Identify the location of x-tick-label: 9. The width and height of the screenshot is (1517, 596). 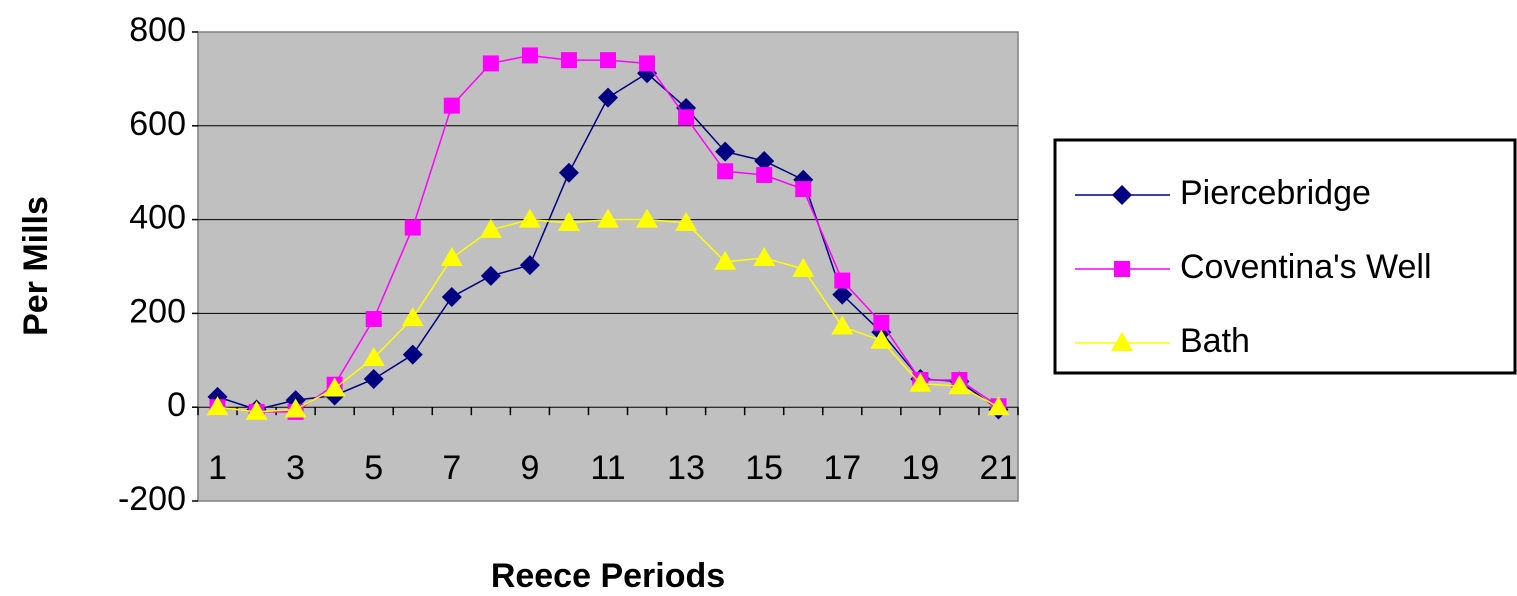
(529, 468).